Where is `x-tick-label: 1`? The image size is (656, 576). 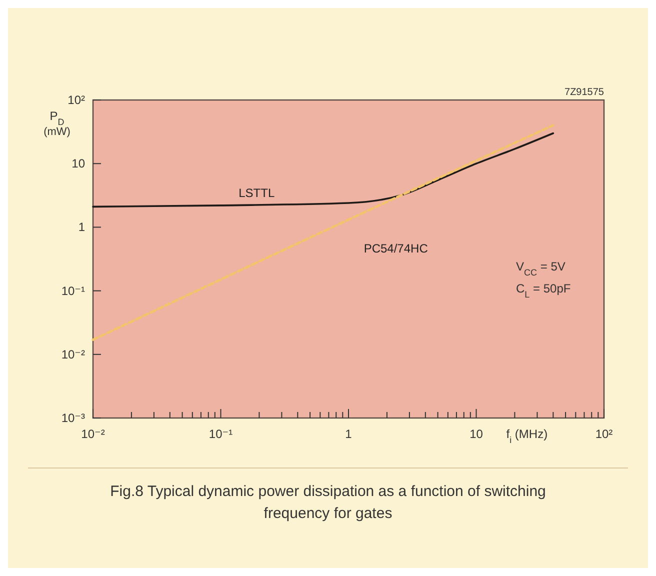 x-tick-label: 1 is located at coordinates (348, 434).